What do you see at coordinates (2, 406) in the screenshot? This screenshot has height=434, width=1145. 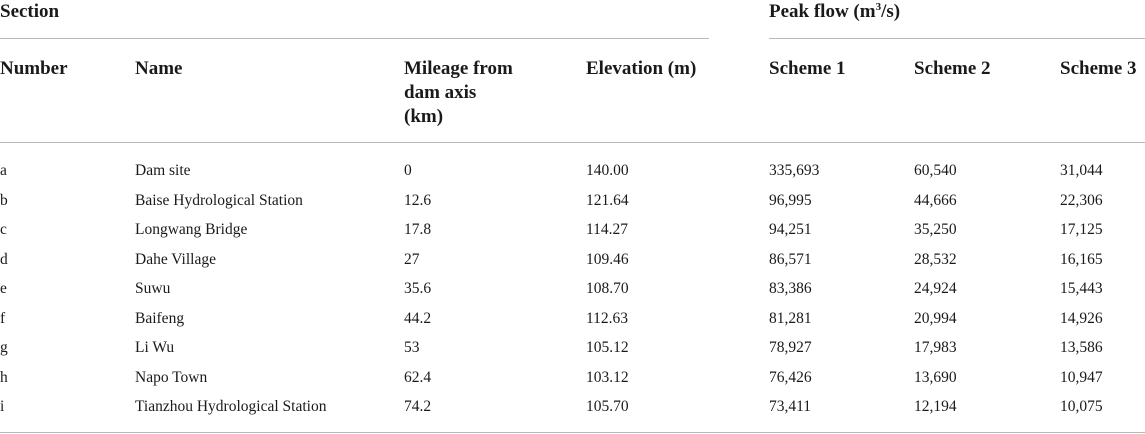 I see `cell-number: i` at bounding box center [2, 406].